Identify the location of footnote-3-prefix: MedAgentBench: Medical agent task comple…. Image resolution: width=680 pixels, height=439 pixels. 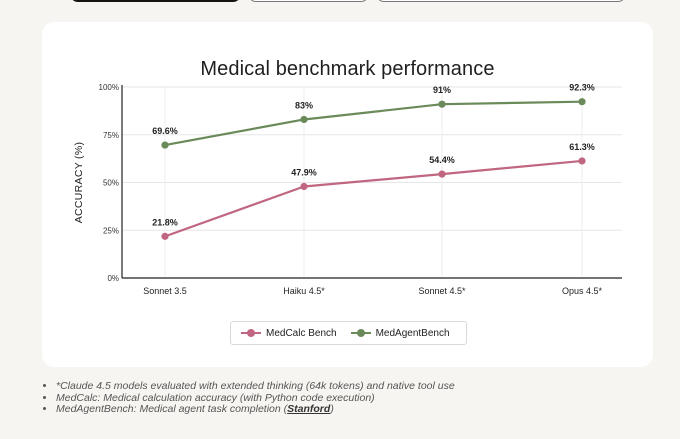
(172, 409).